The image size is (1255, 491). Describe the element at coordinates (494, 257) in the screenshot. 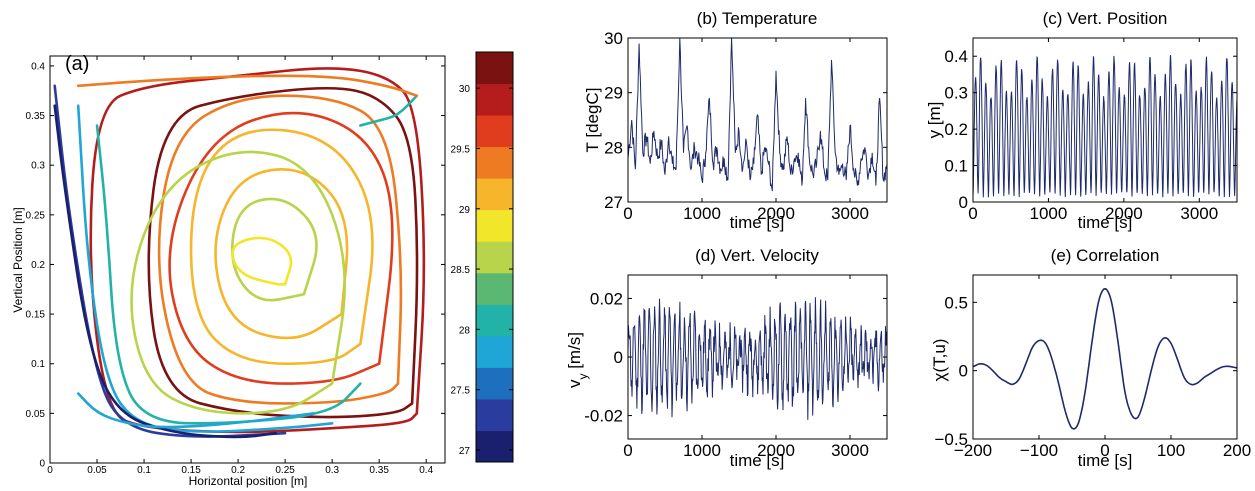

I see `colorbar-frame` at that location.